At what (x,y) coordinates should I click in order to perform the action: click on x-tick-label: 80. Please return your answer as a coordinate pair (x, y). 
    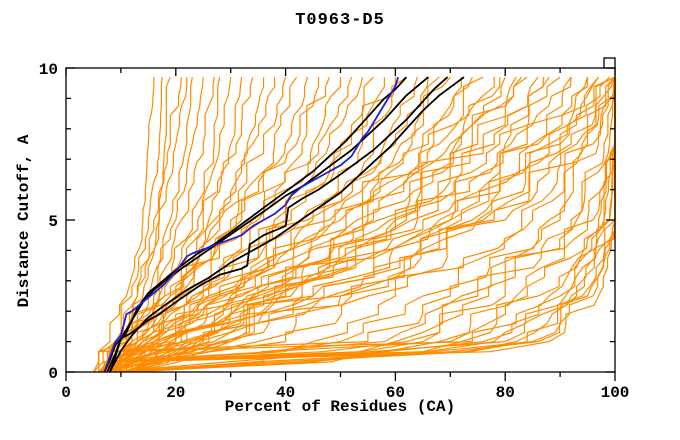
    Looking at the image, I should click on (505, 393).